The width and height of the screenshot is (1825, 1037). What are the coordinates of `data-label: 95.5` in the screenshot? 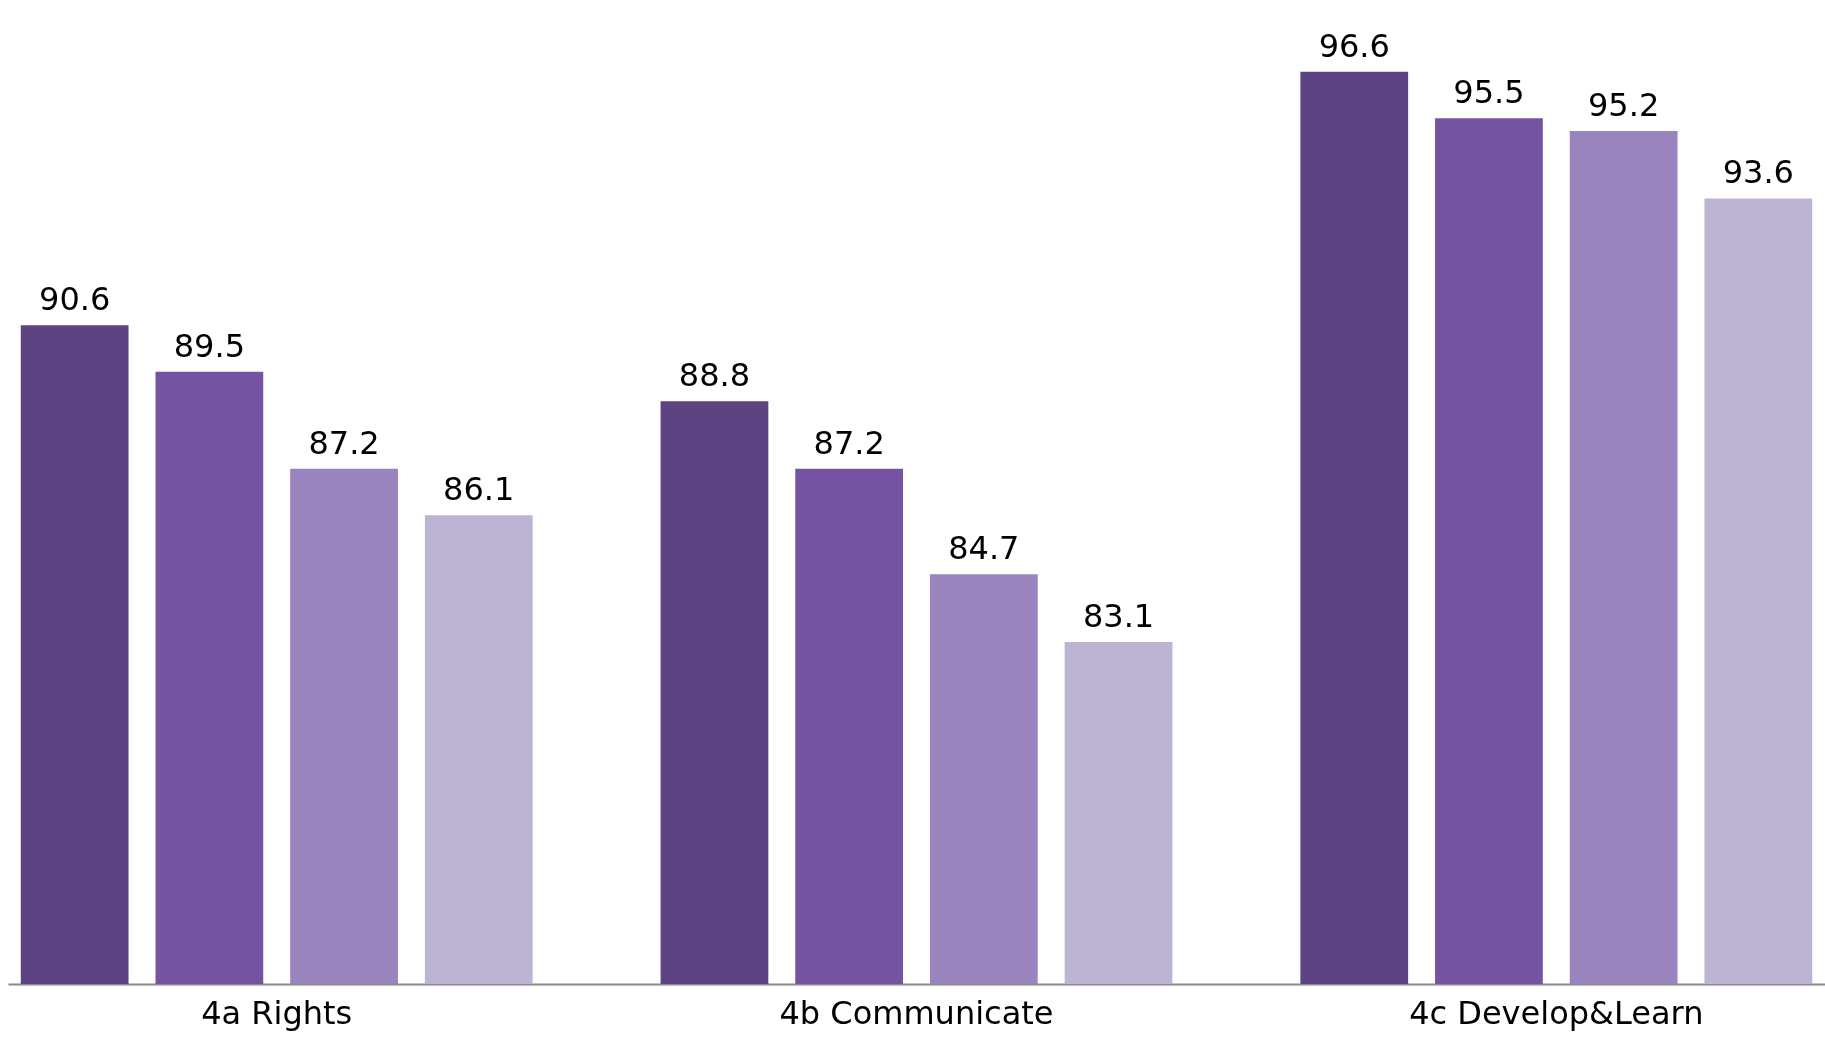 It's located at (1489, 92).